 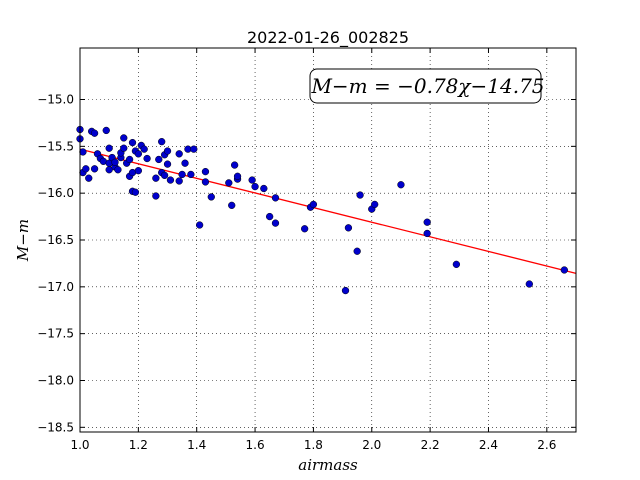 What do you see at coordinates (55, 240) in the screenshot?
I see `y-tick-label: −16.5` at bounding box center [55, 240].